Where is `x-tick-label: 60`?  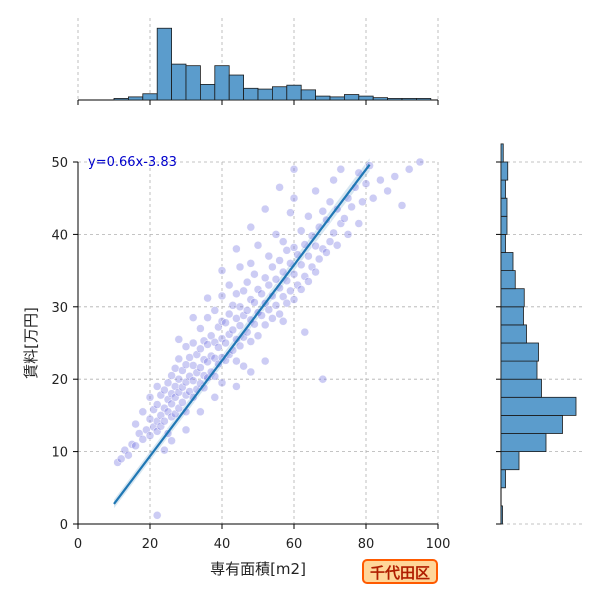 x-tick-label: 60 is located at coordinates (294, 544).